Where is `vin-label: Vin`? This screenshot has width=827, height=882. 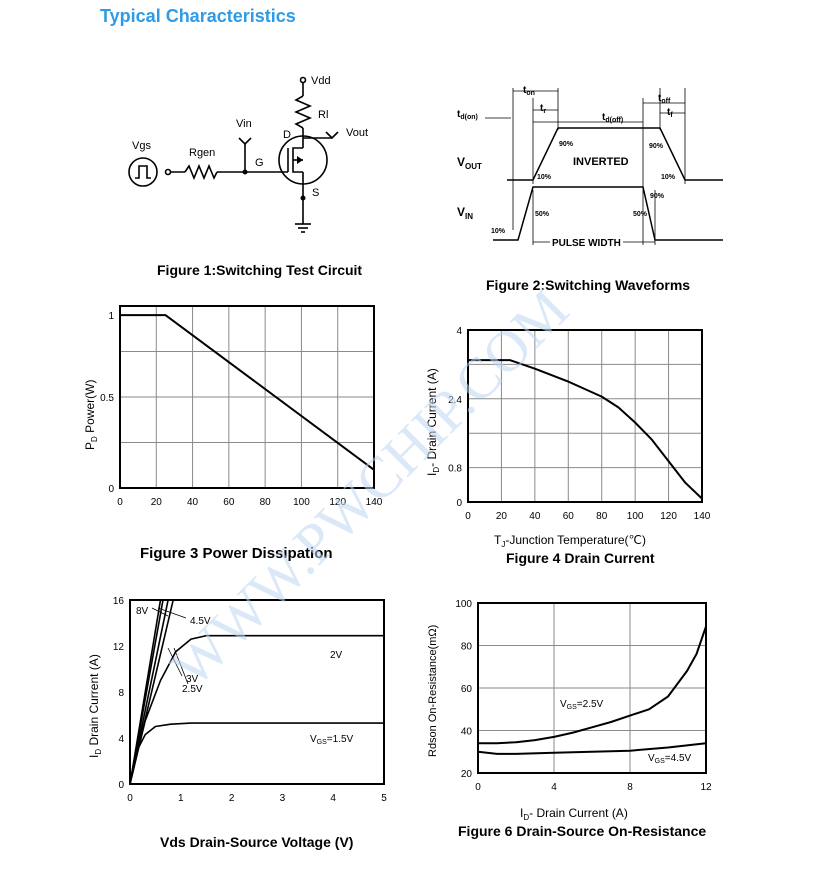
vin-label: Vin is located at coordinates (244, 124).